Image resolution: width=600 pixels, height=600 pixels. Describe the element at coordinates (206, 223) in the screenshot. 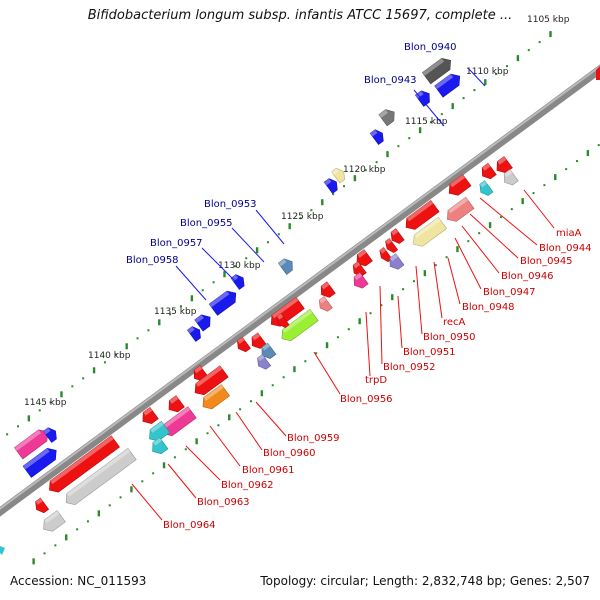

I see `gene-label: Blon_0955` at that location.